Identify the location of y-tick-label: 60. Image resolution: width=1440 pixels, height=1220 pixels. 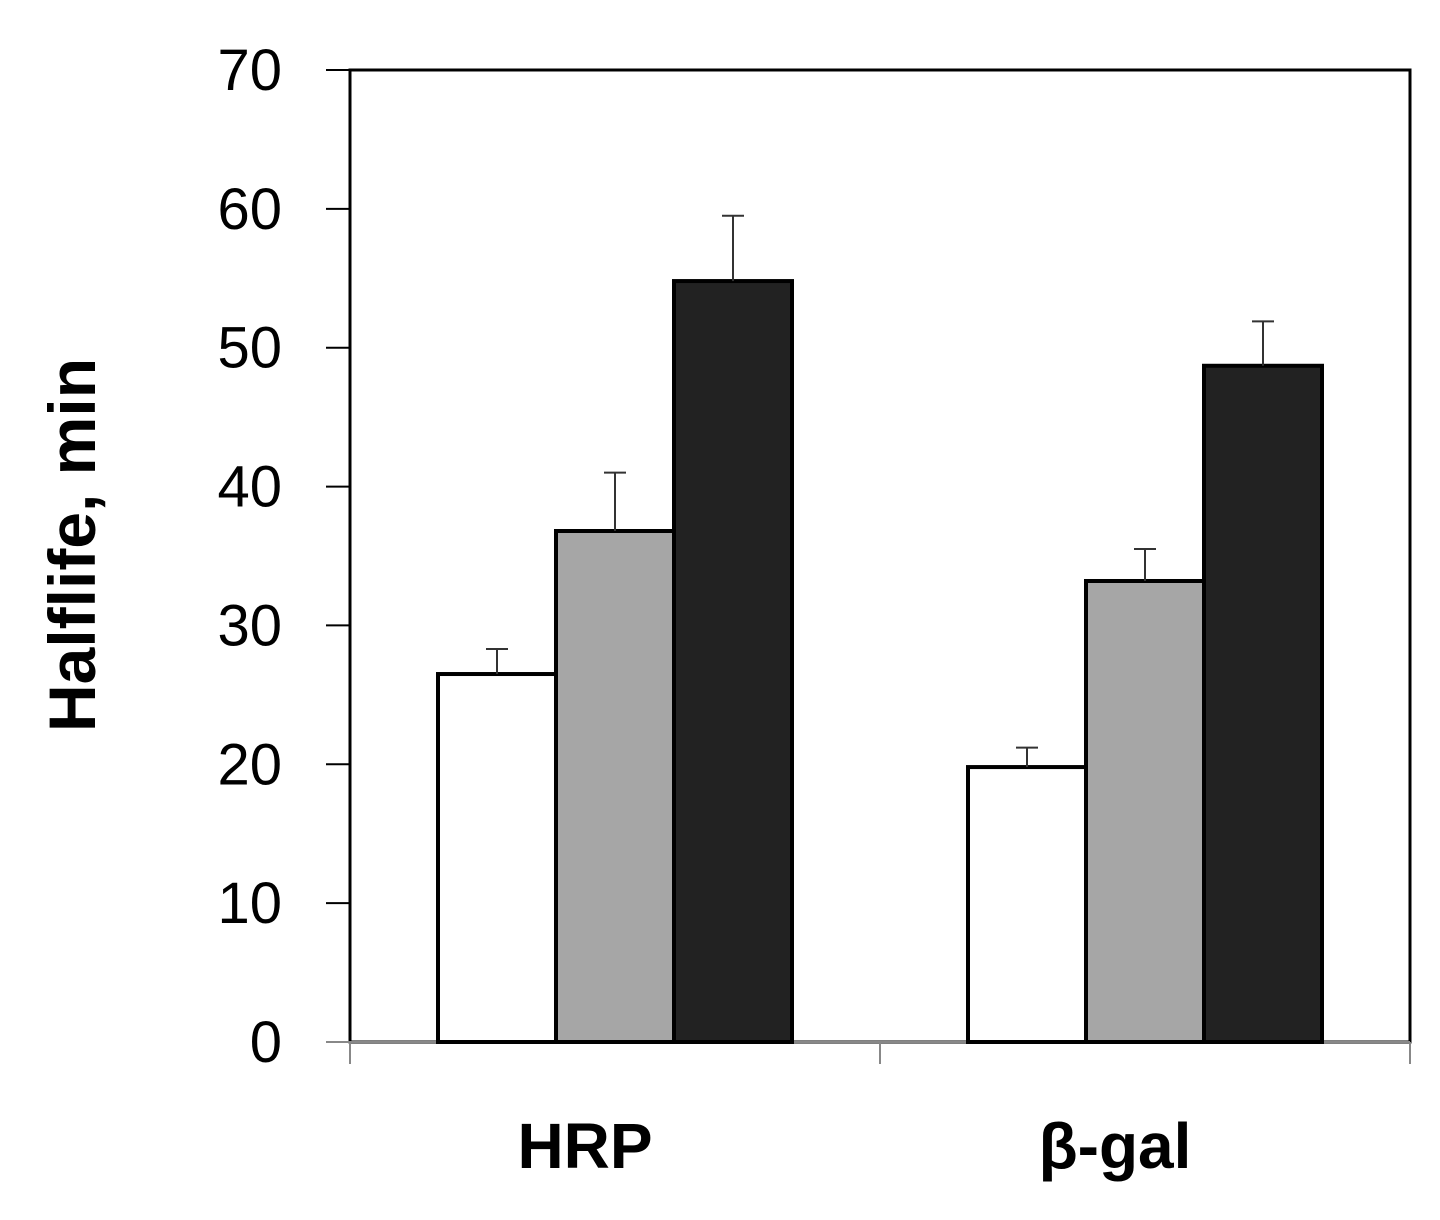
(249, 209).